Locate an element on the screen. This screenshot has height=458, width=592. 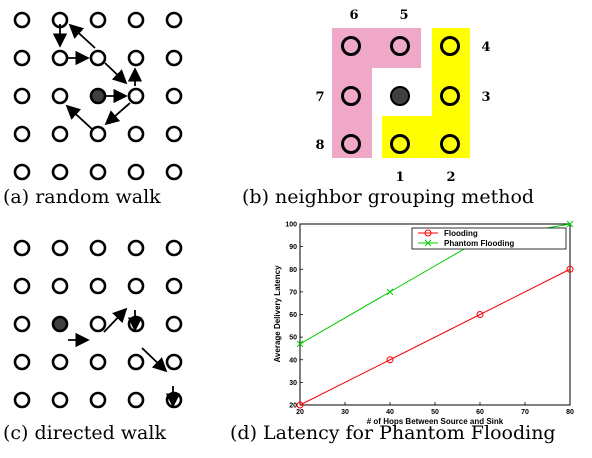
legend-marker-flooding is located at coordinates (428, 233).